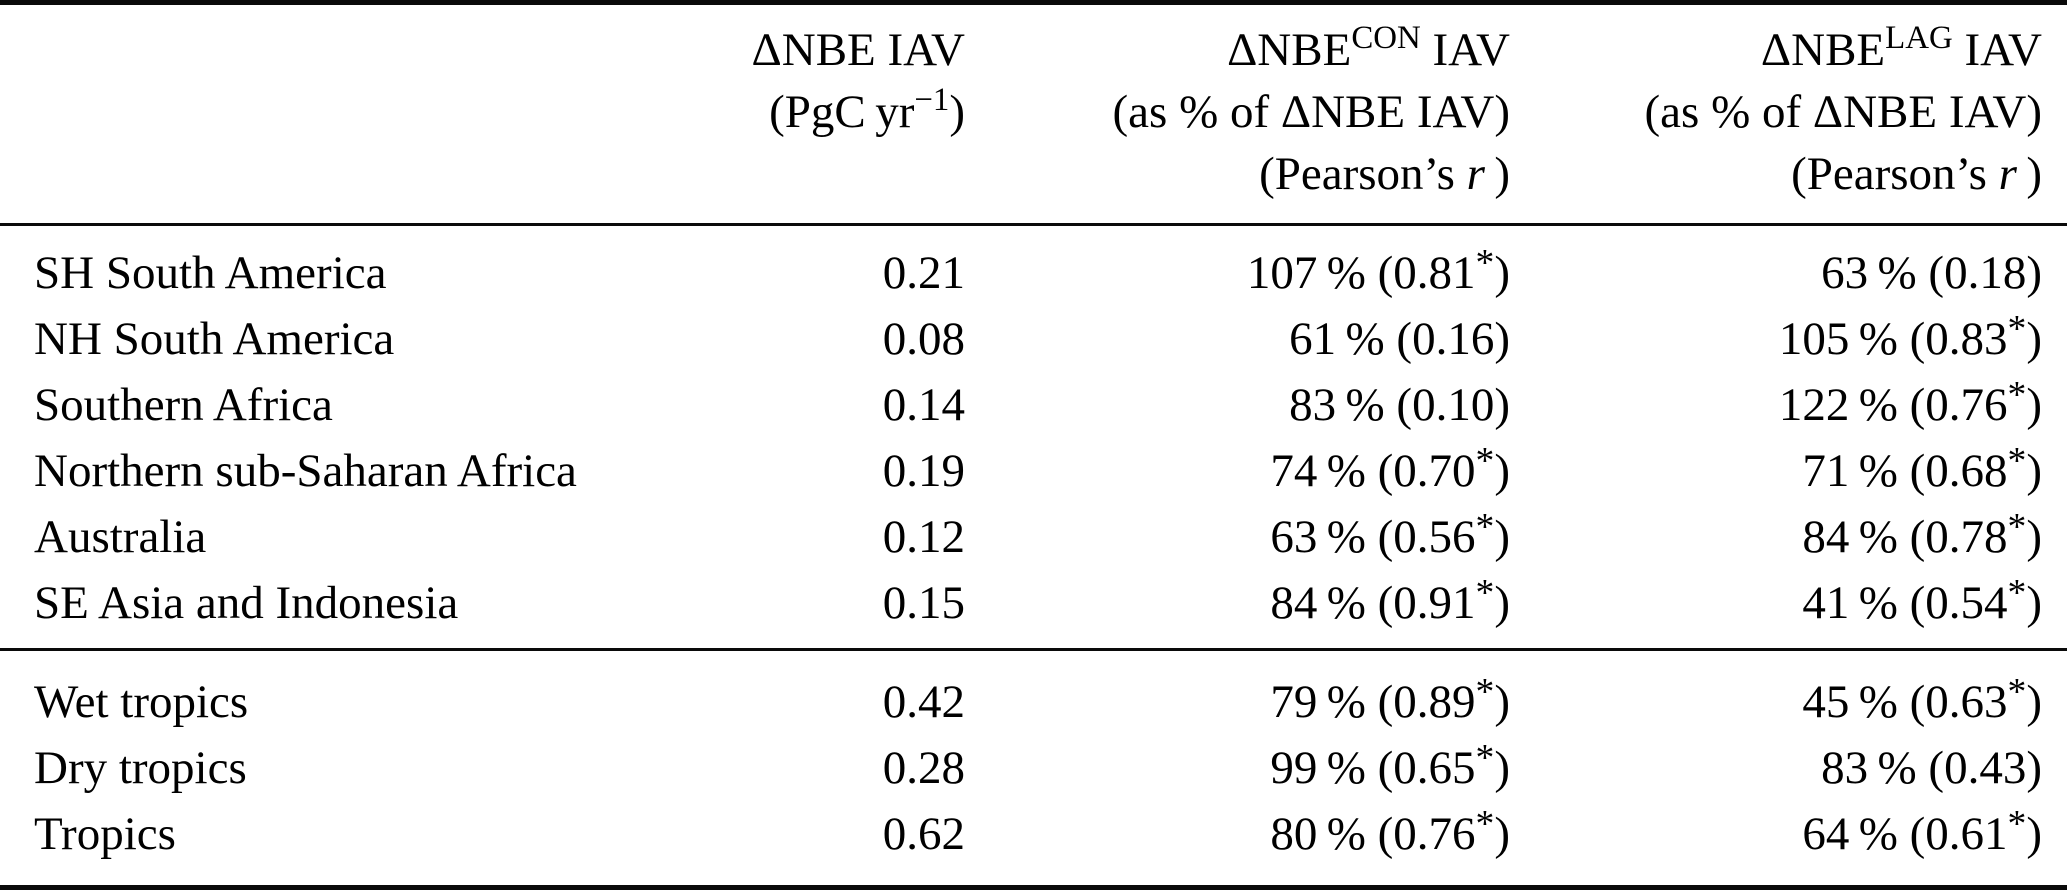 The width and height of the screenshot is (2067, 893). I want to click on cell-region-name: Wet tropics, so click(355, 691).